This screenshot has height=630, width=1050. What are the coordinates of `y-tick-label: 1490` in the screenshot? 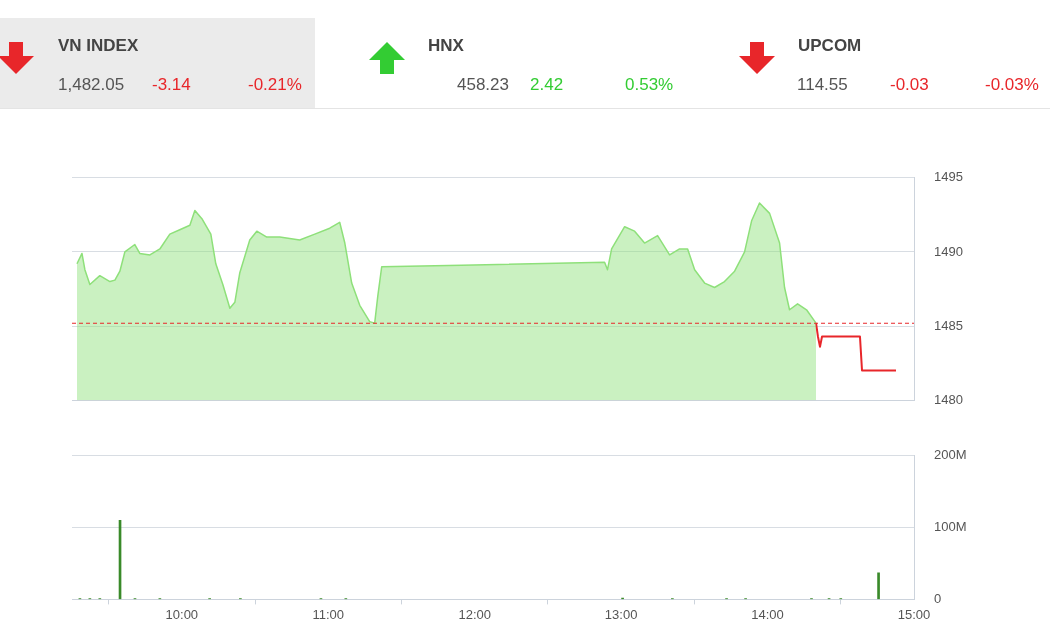 It's located at (948, 251).